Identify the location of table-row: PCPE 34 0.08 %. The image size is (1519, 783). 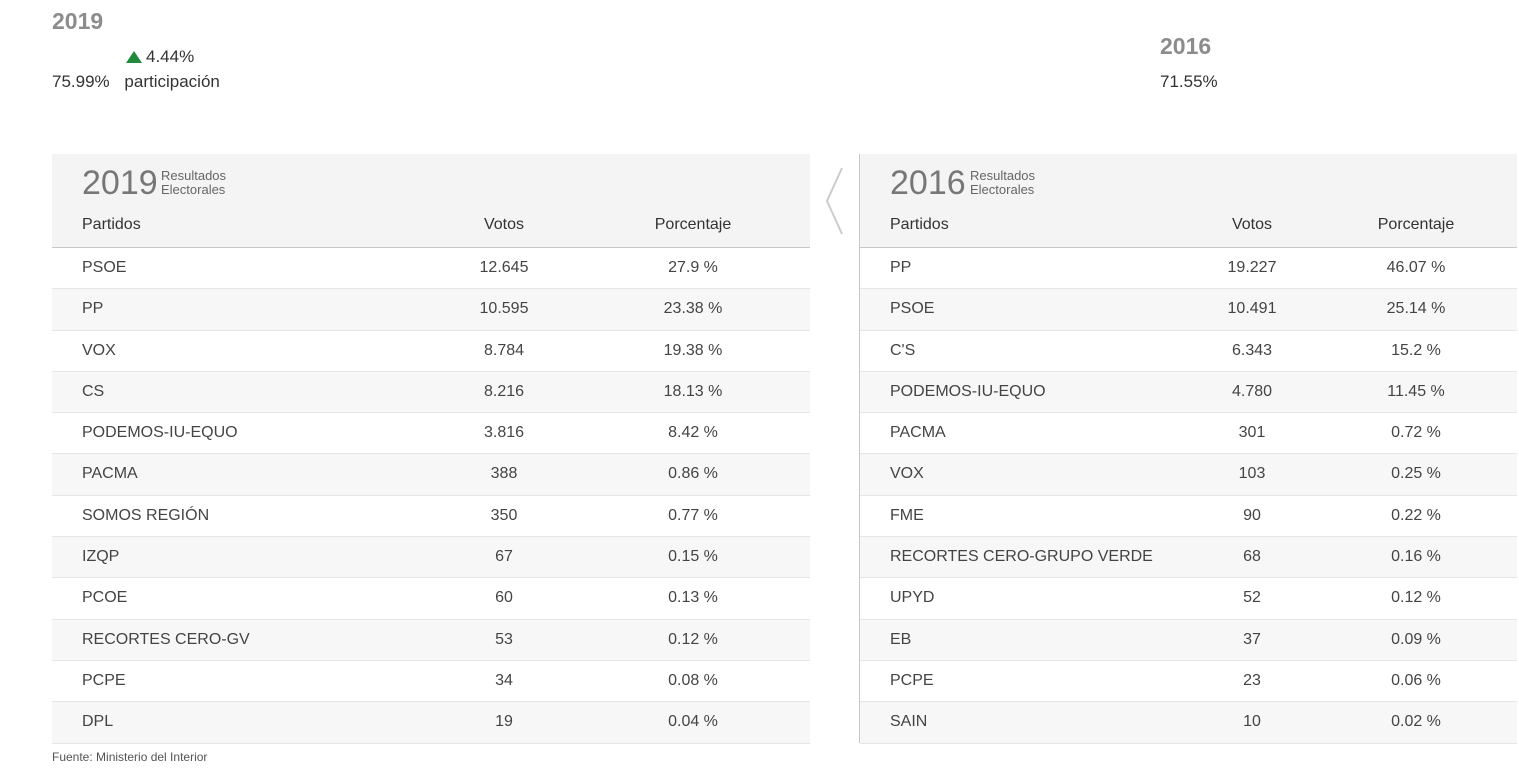
(431, 682).